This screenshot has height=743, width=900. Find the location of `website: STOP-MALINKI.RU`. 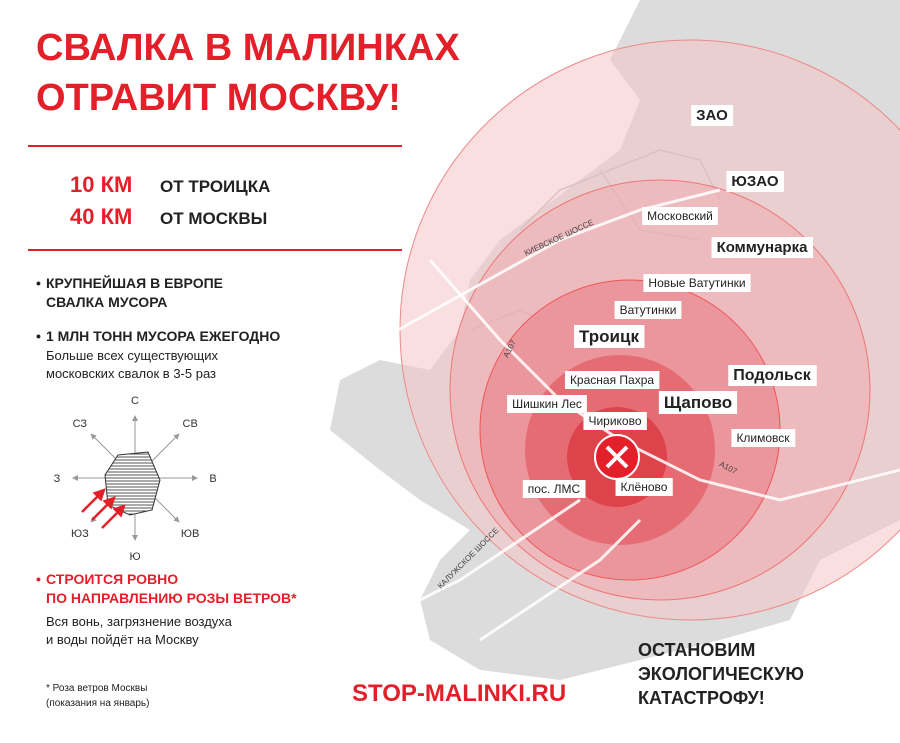

website: STOP-MALINKI.RU is located at coordinates (459, 693).